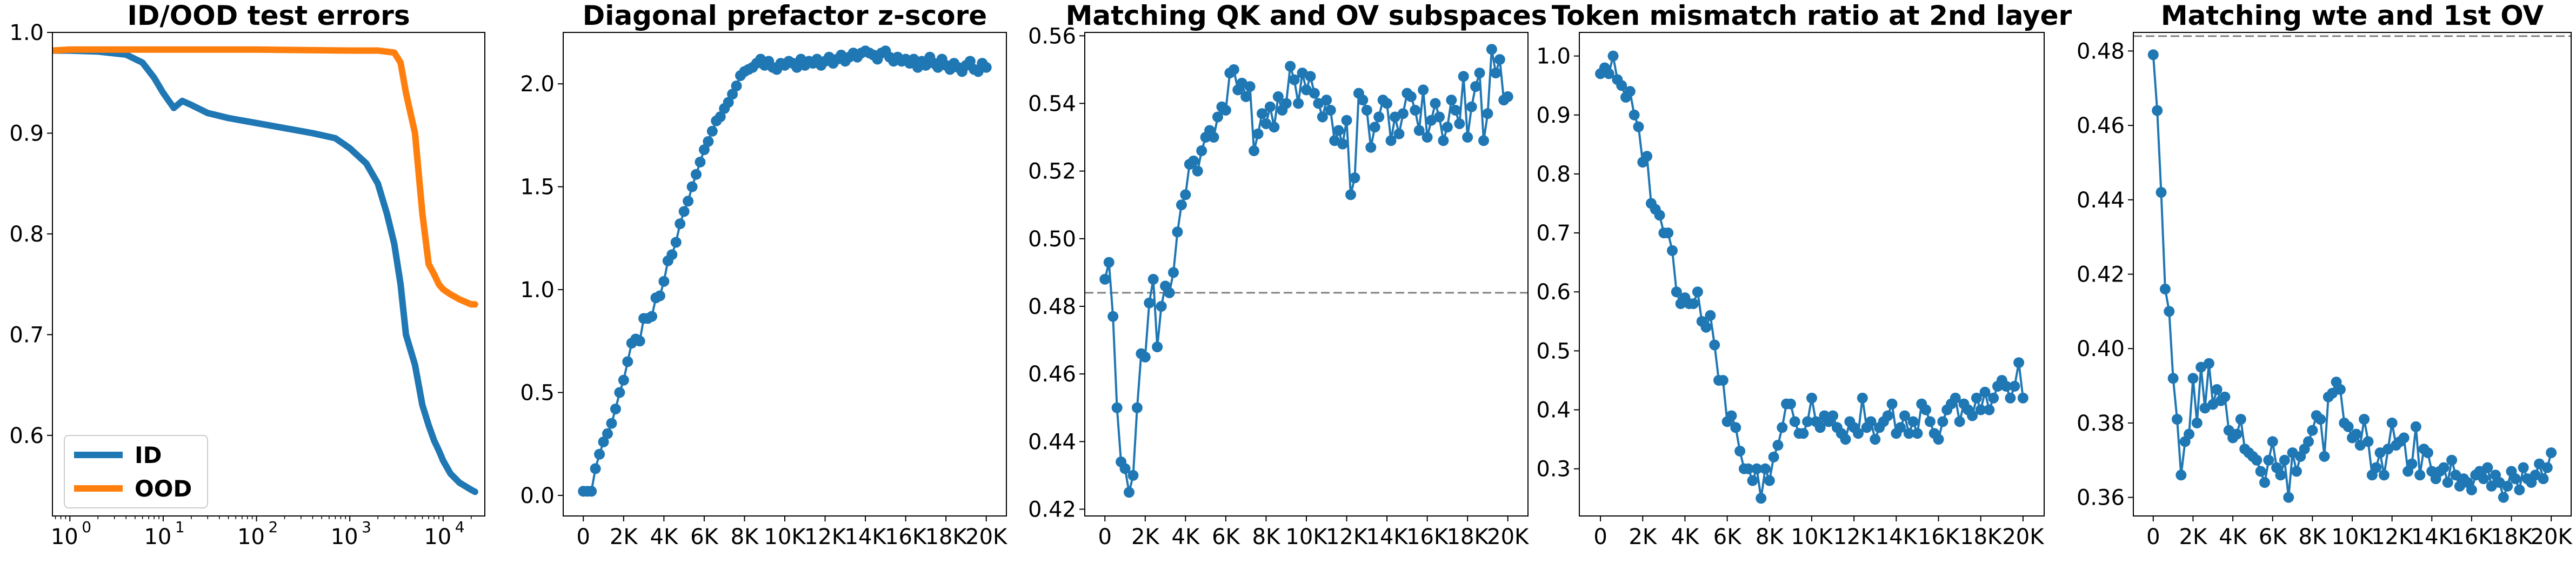 This screenshot has height=570, width=2576. I want to click on x-tick-label: 12K, so click(825, 537).